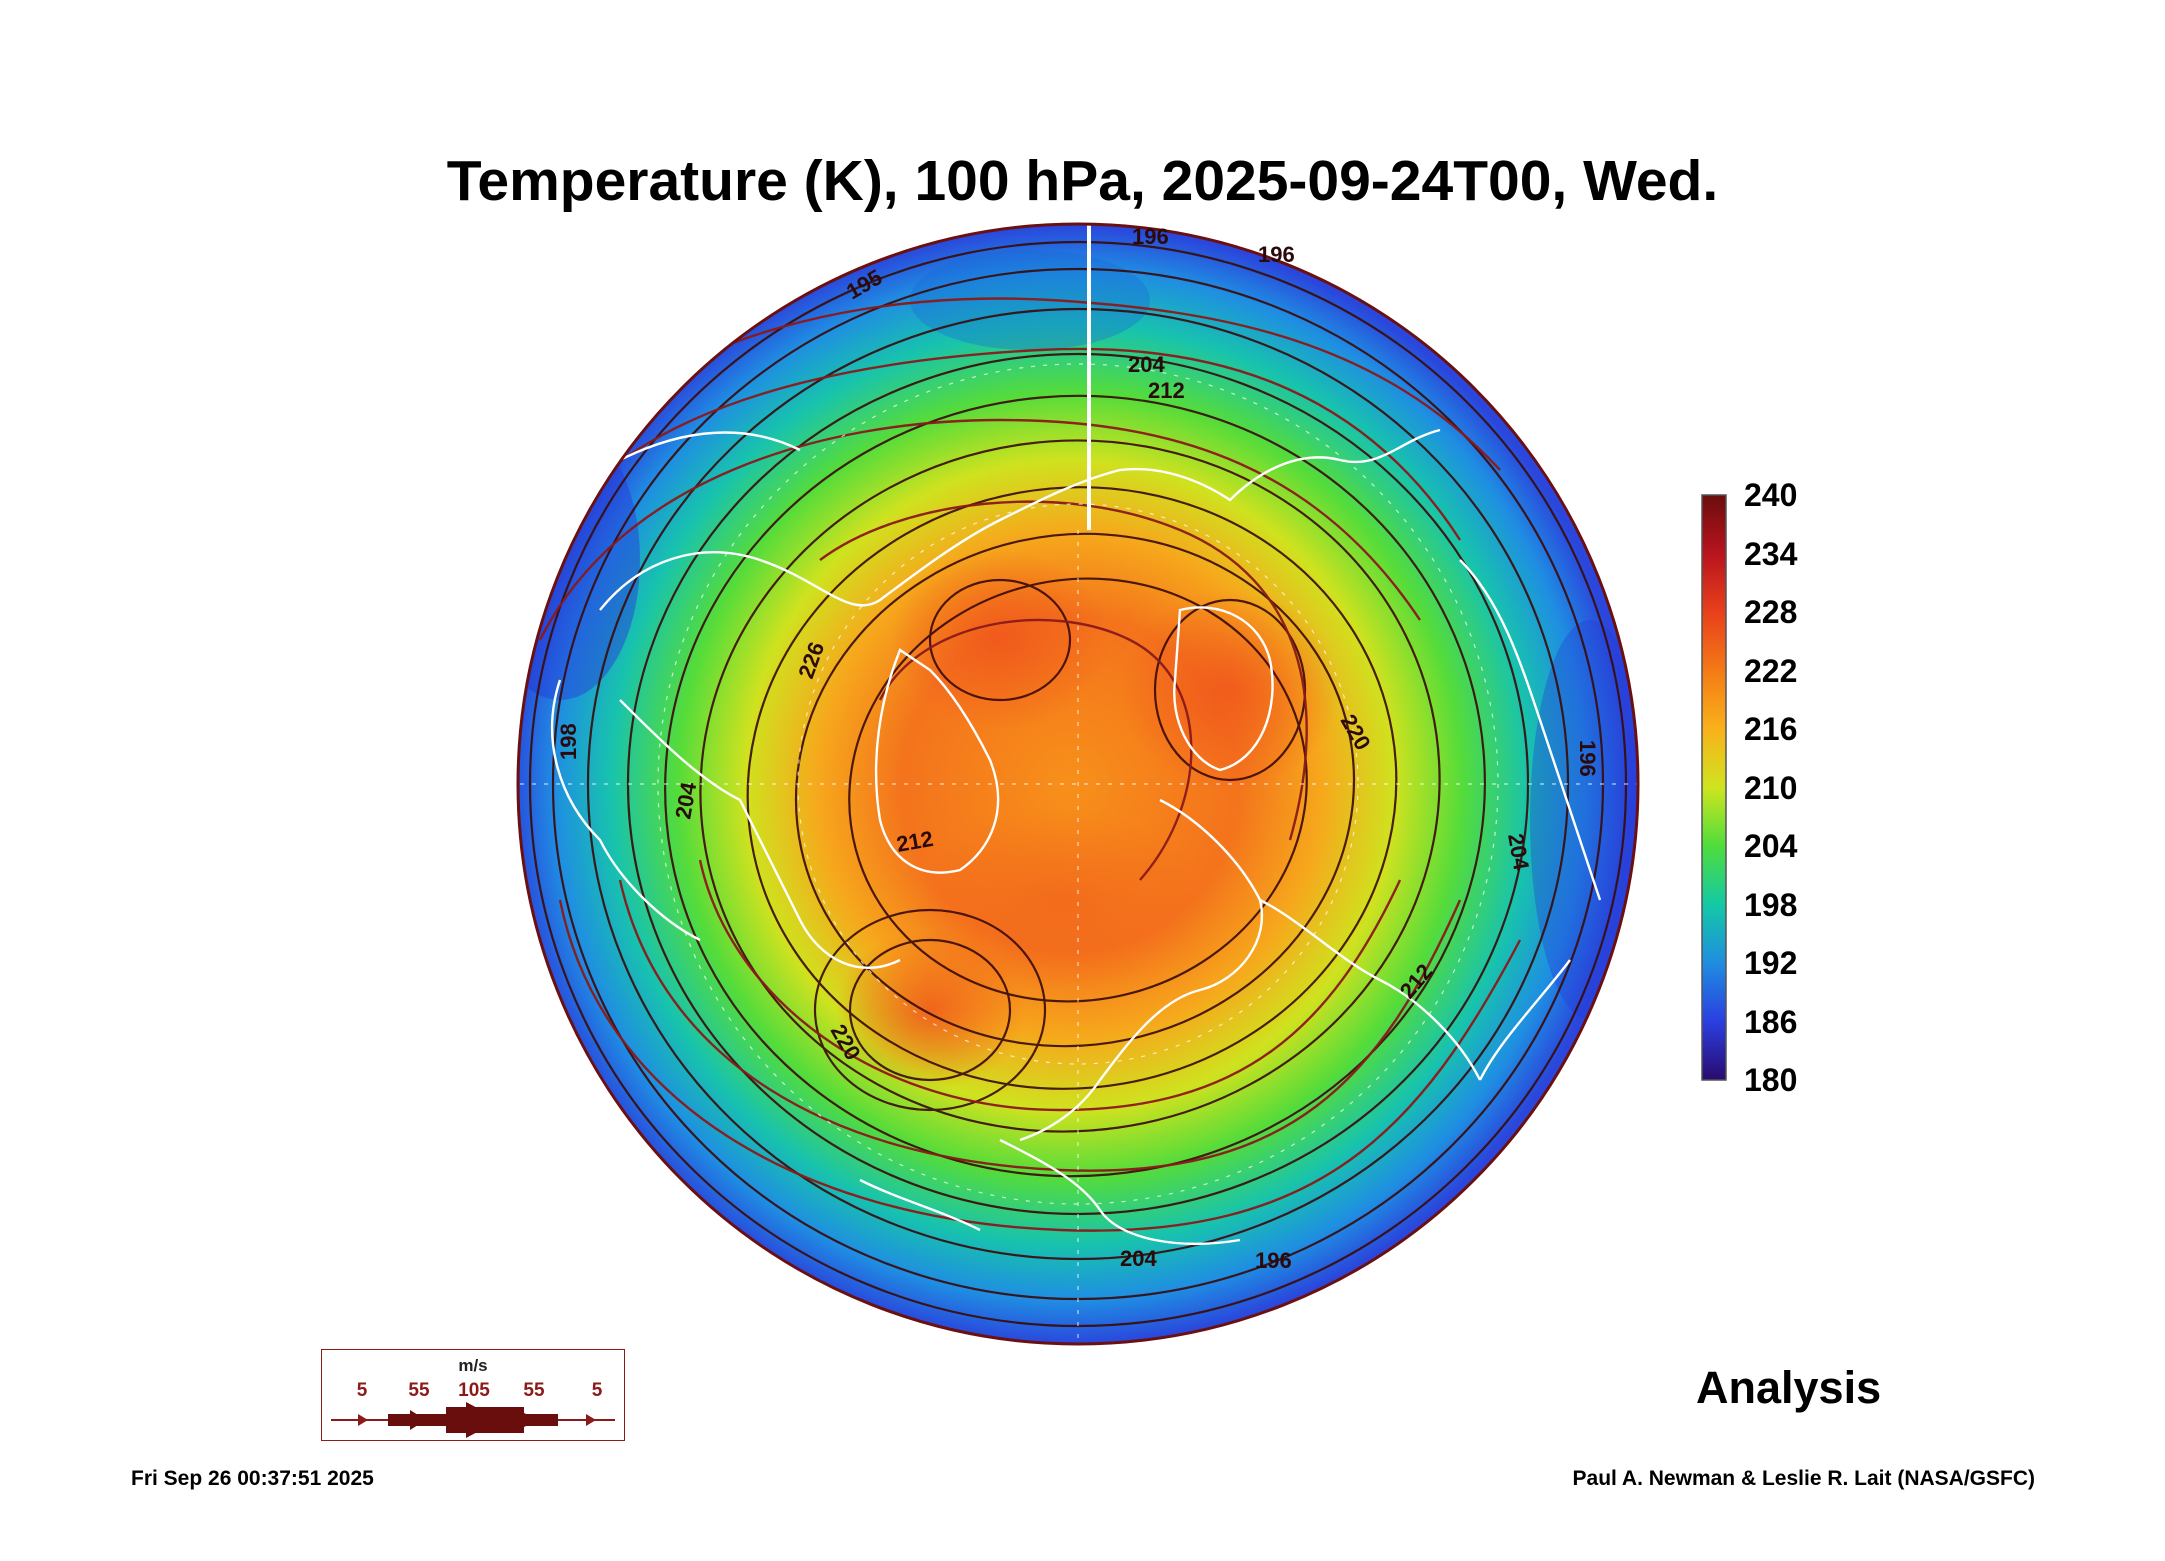 Image resolution: width=2165 pixels, height=1561 pixels. What do you see at coordinates (252, 1478) in the screenshot?
I see `timestamp: Fri Sep 26 00:37:51 2025` at bounding box center [252, 1478].